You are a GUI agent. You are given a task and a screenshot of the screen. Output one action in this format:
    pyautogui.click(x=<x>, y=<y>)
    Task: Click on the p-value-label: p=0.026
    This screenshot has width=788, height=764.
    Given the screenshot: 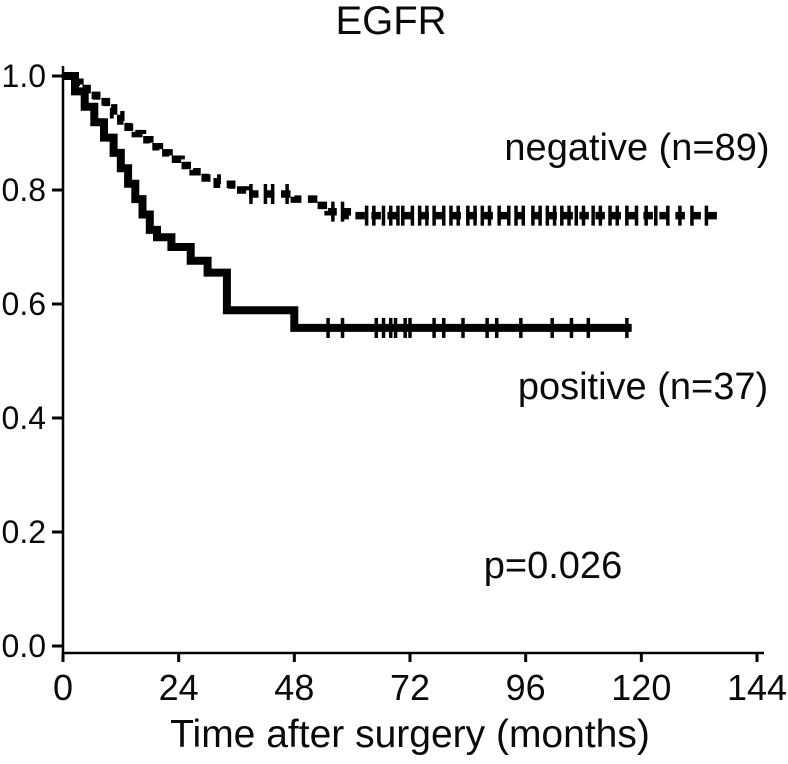 What is the action you would take?
    pyautogui.click(x=553, y=566)
    